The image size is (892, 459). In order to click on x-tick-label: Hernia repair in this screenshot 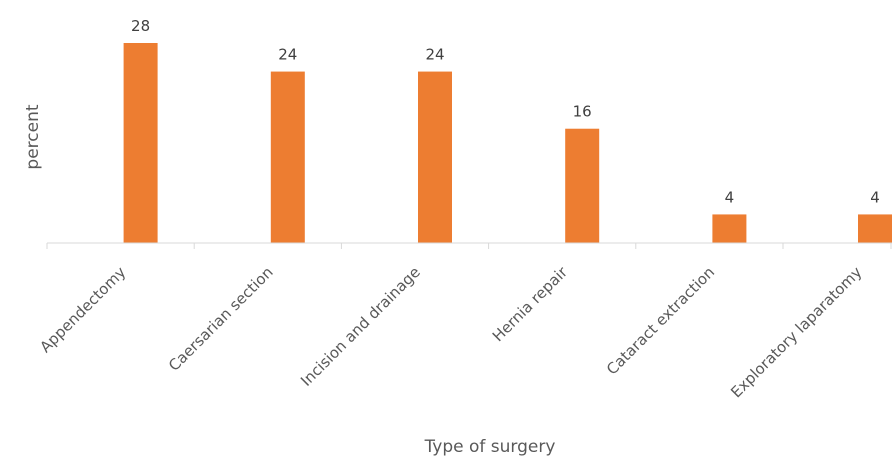, I will do `click(530, 304)`.